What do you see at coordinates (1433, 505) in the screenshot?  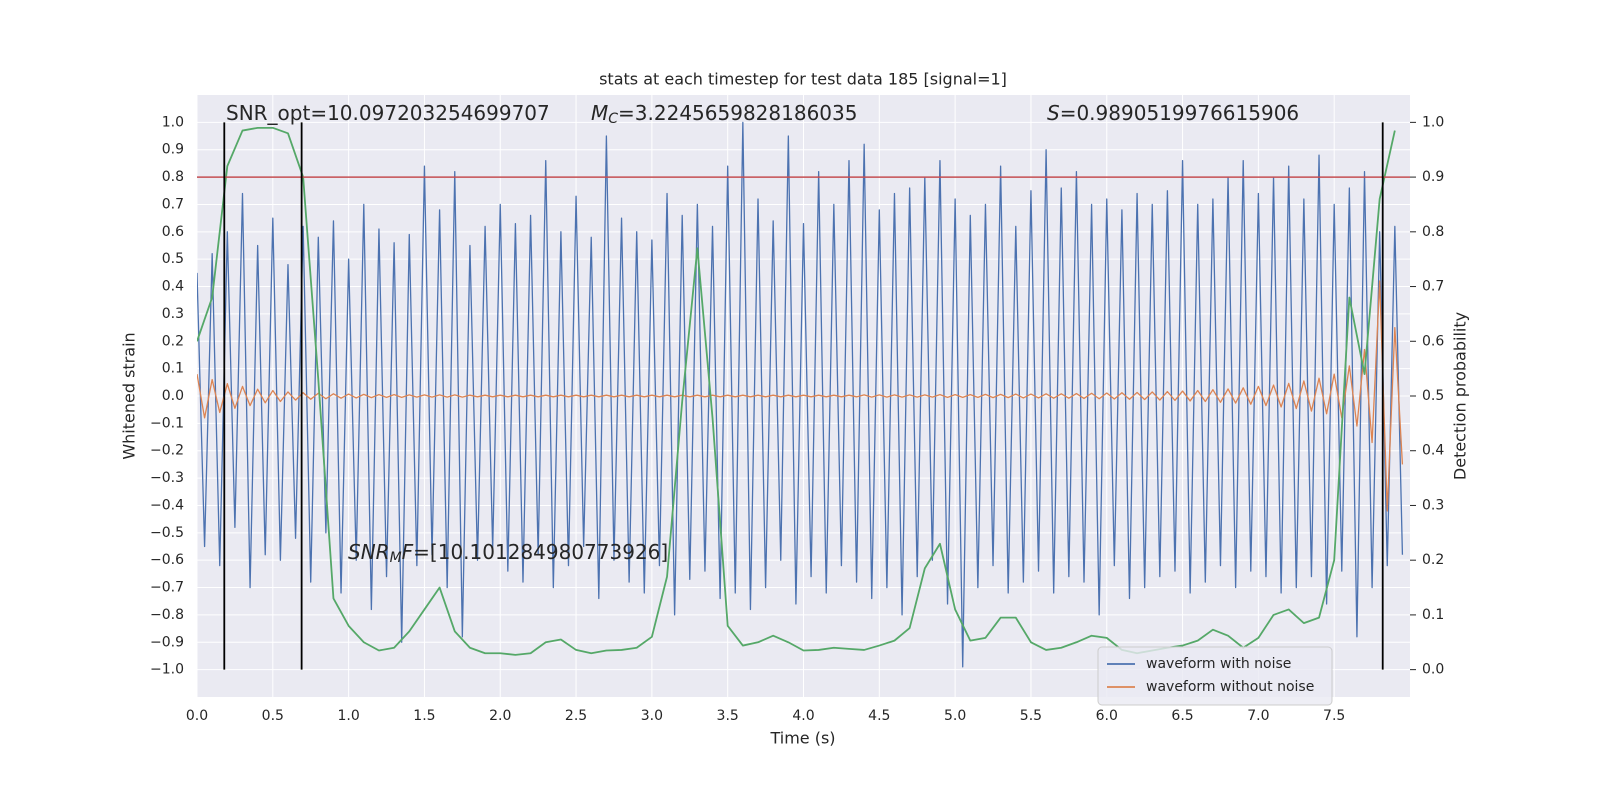 I see `y2-tick-label: 0.3` at bounding box center [1433, 505].